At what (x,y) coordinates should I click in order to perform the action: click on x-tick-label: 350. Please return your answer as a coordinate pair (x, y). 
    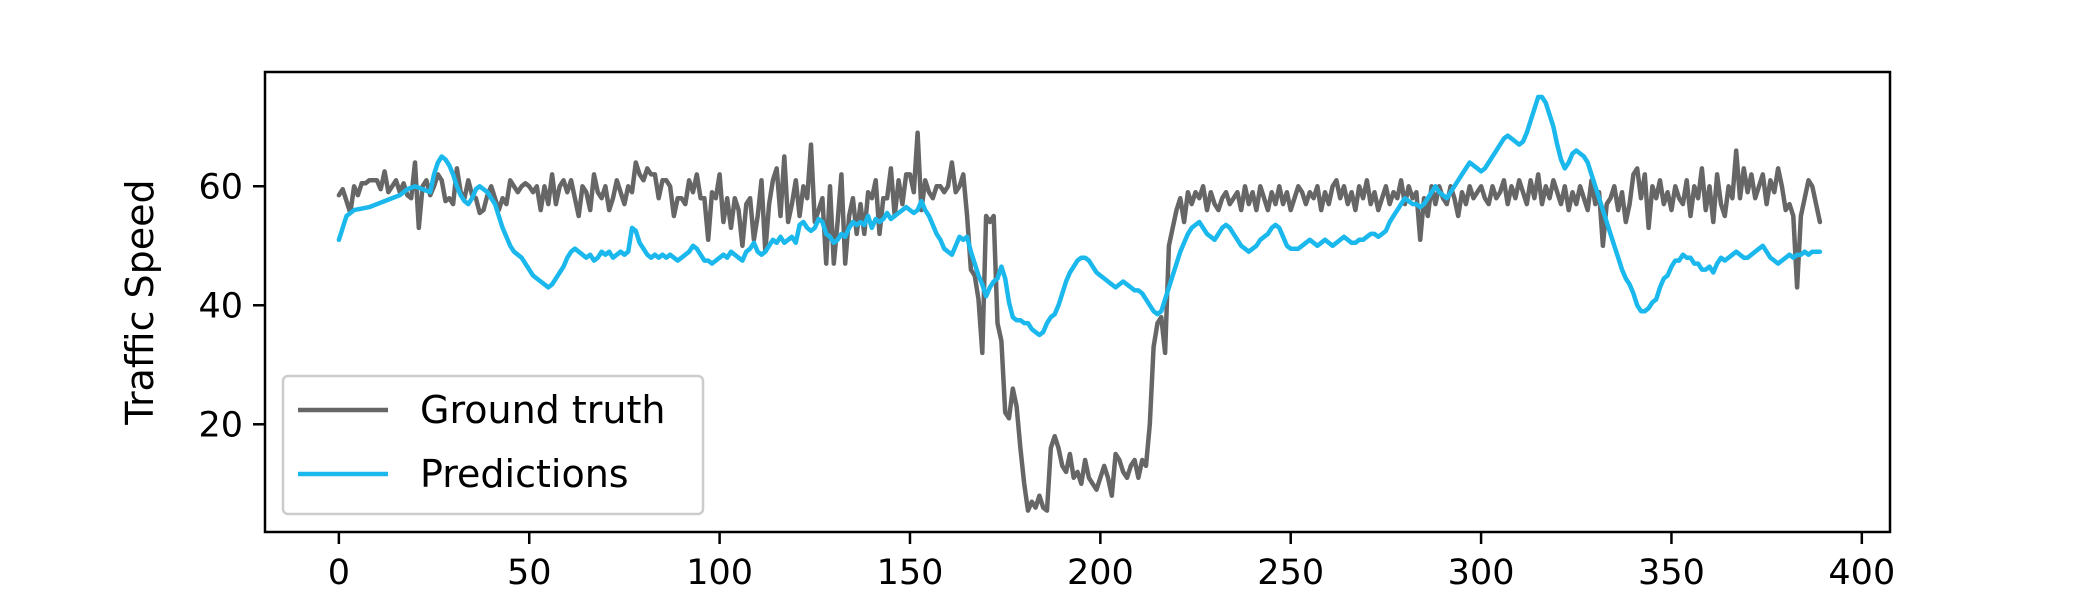
    Looking at the image, I should click on (1671, 573).